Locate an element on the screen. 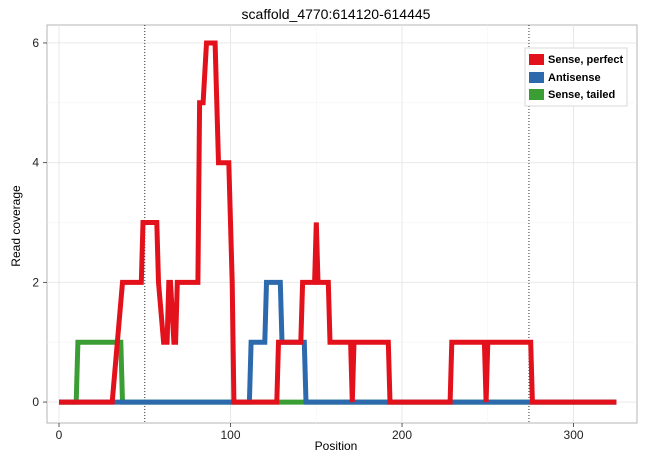  y-axis-title: Read coverage is located at coordinates (16, 226).